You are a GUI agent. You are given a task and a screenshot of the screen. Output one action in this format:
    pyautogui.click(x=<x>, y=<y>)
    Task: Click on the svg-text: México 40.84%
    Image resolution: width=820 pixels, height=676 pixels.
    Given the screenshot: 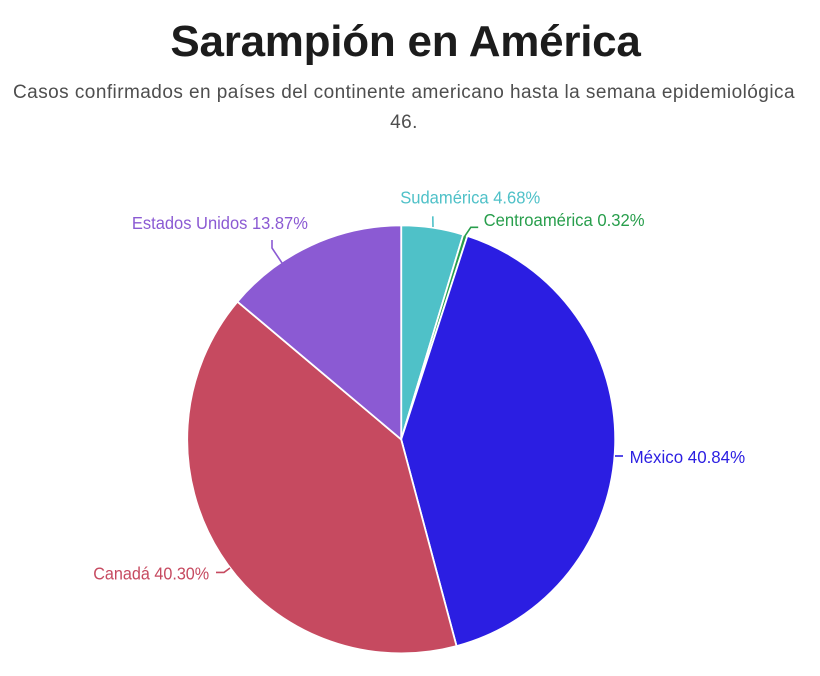 What is the action you would take?
    pyautogui.click(x=688, y=457)
    